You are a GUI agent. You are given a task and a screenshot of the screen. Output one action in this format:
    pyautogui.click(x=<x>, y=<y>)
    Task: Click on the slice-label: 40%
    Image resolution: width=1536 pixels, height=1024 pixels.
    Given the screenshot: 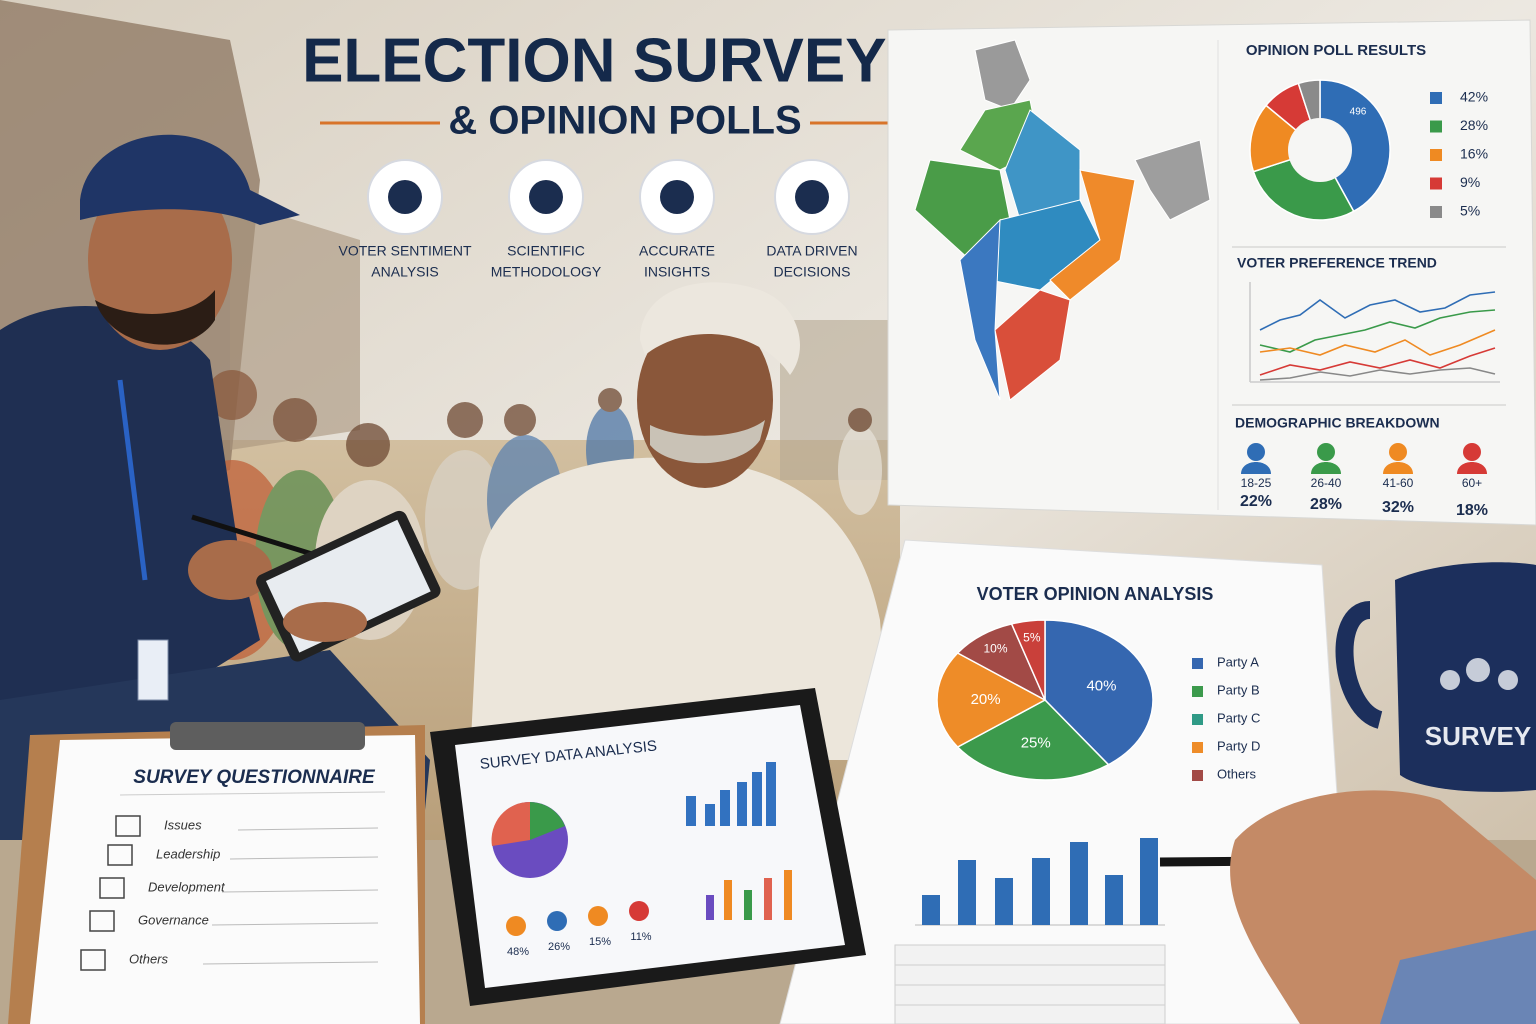 What is the action you would take?
    pyautogui.click(x=1101, y=685)
    